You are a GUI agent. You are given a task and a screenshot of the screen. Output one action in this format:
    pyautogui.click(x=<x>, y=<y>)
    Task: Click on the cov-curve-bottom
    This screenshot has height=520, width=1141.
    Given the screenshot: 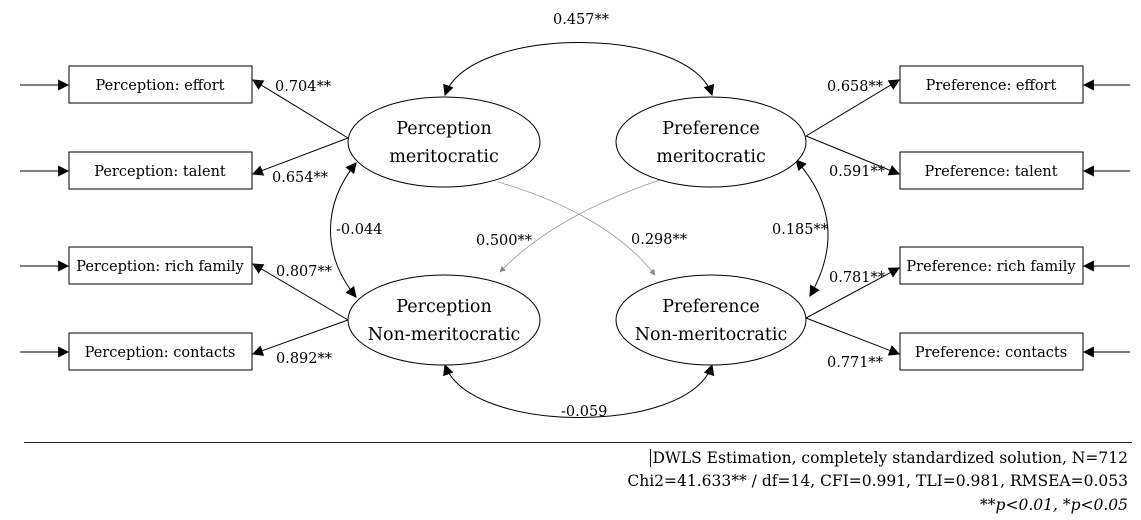 What is the action you would take?
    pyautogui.click(x=579, y=390)
    